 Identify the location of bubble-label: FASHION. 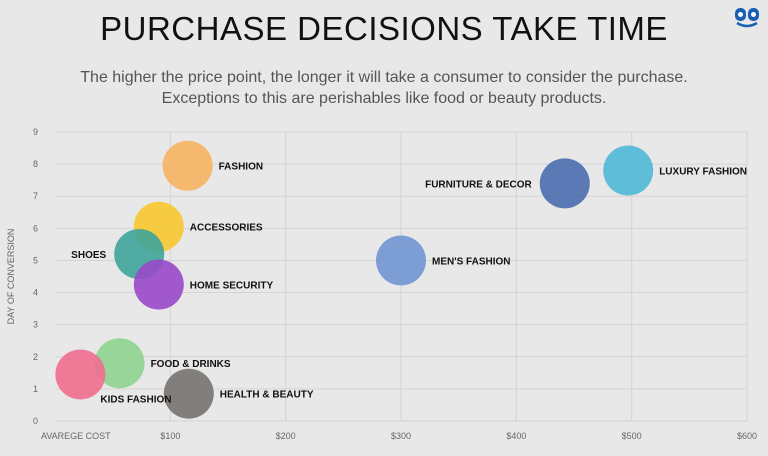
(241, 167).